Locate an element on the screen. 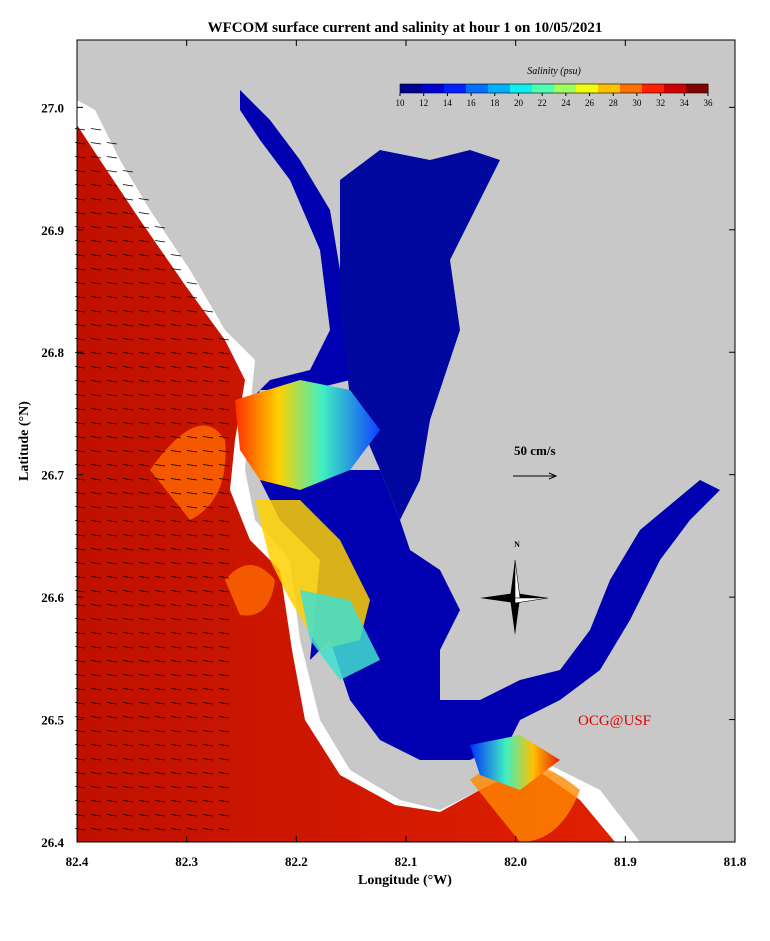  x-tick-label: 81.9 is located at coordinates (625, 861).